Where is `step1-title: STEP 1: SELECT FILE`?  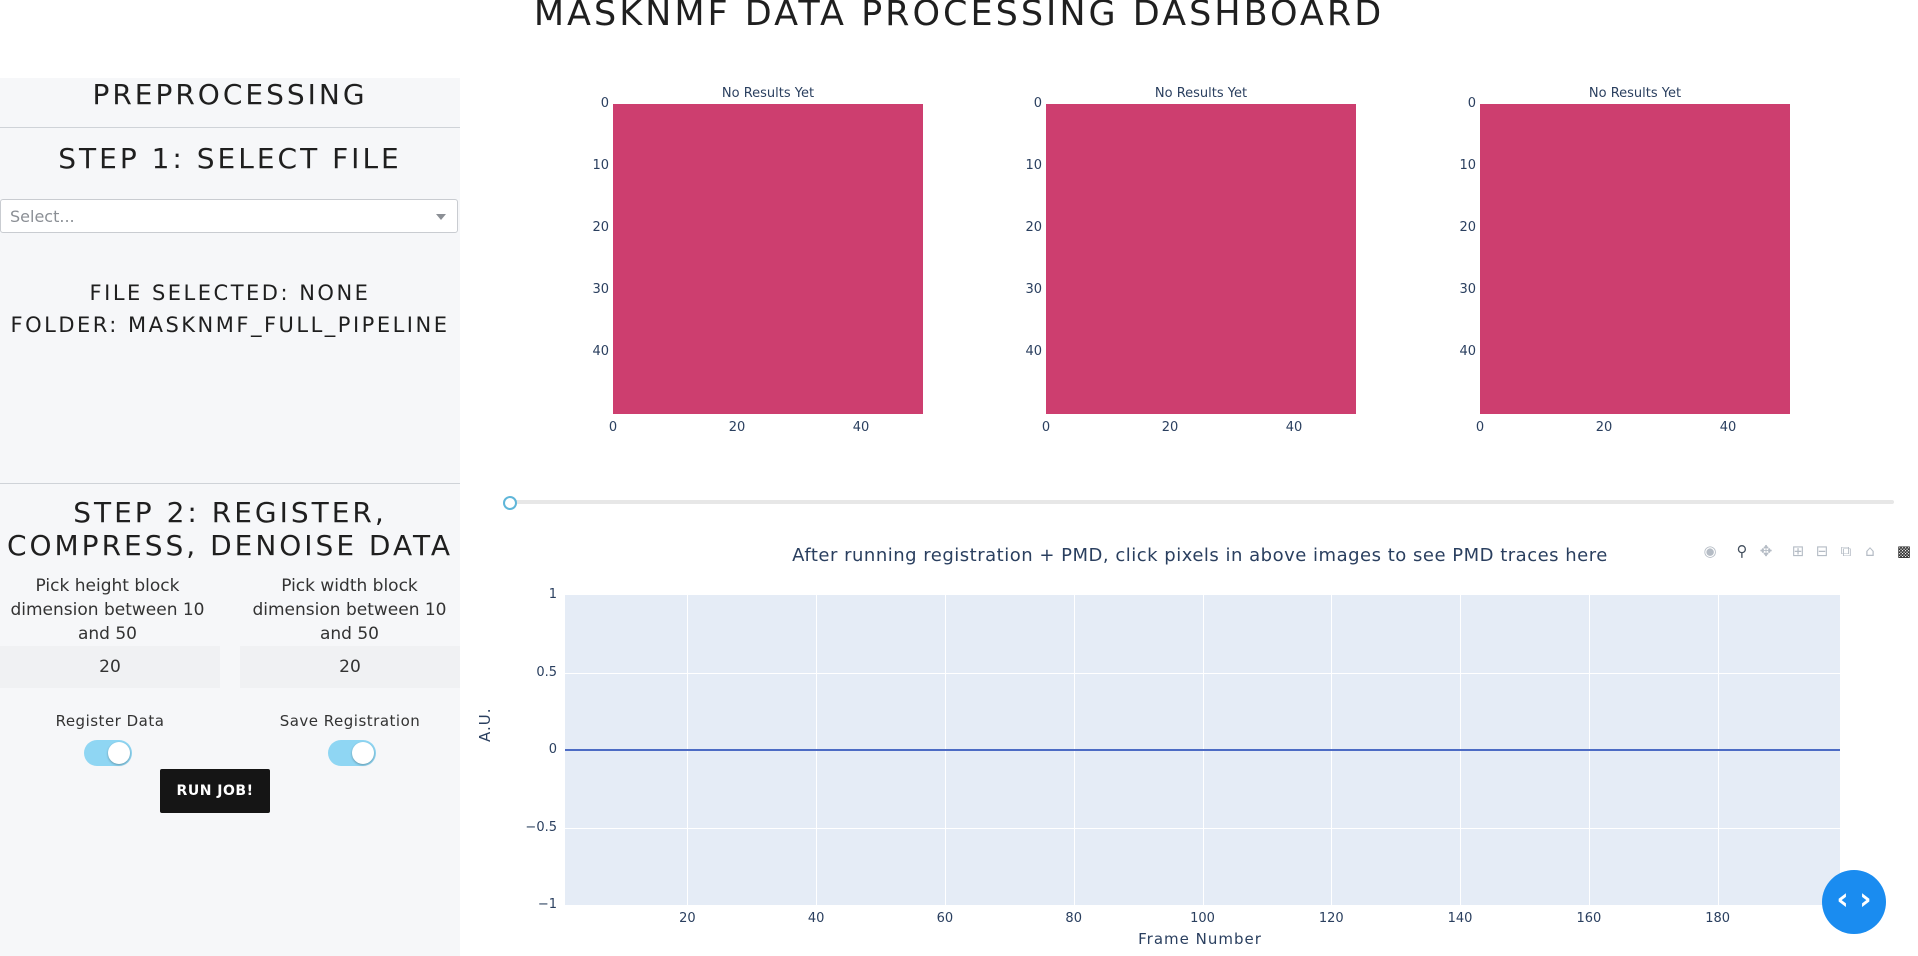
step1-title: STEP 1: SELECT FILE is located at coordinates (230, 158).